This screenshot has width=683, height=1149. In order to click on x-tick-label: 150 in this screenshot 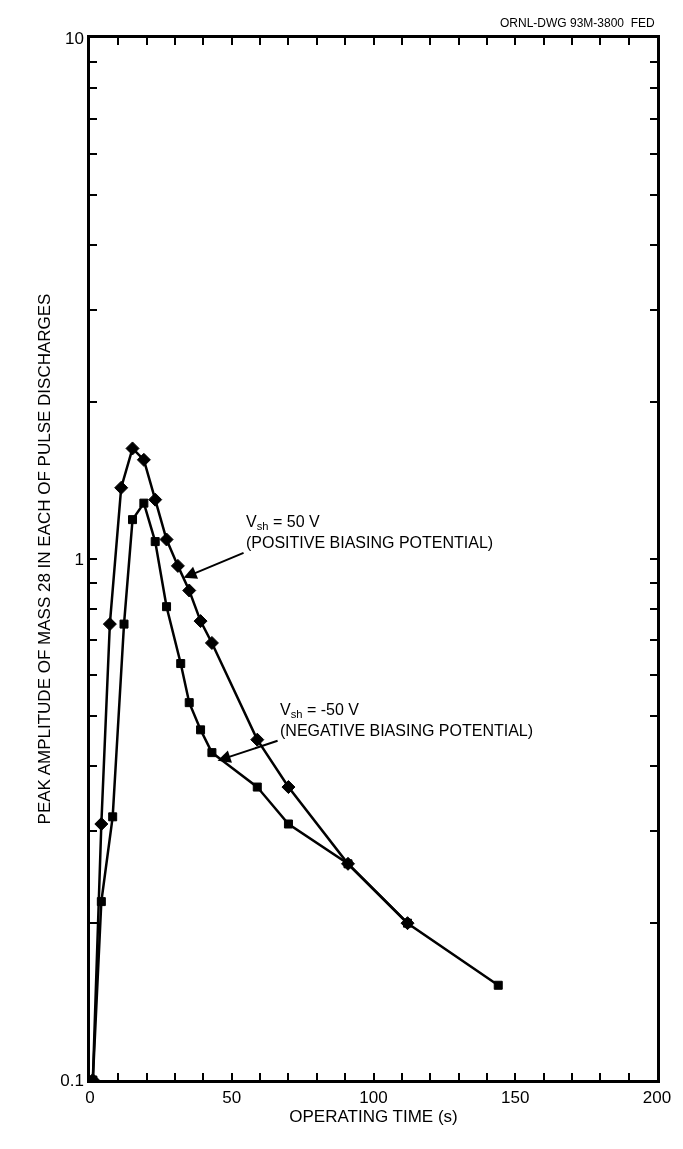, I will do `click(515, 1098)`.